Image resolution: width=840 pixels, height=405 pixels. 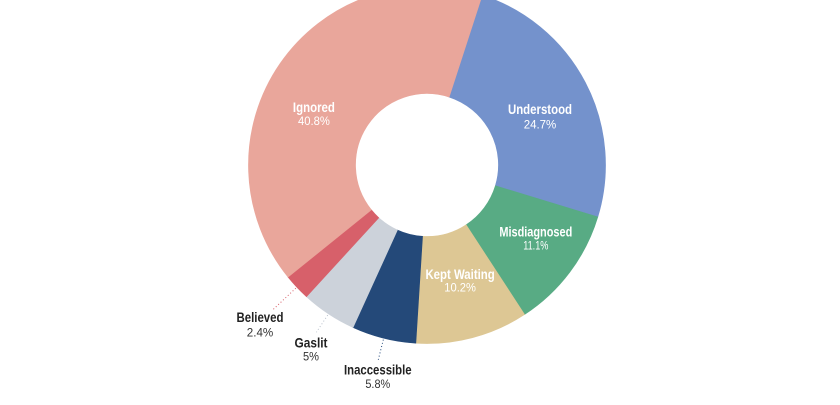 I want to click on svg-text: Gaslit, so click(x=311, y=342).